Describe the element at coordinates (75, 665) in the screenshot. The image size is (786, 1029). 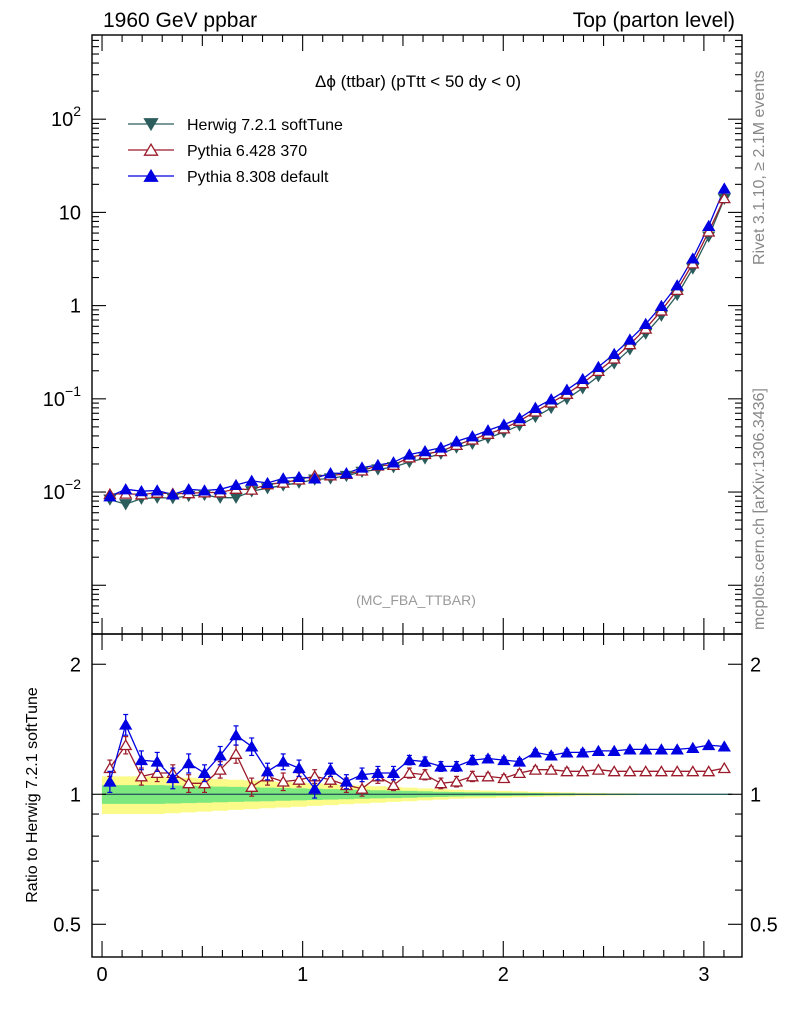
I see `ratio-y-tick-label-left: 2` at that location.